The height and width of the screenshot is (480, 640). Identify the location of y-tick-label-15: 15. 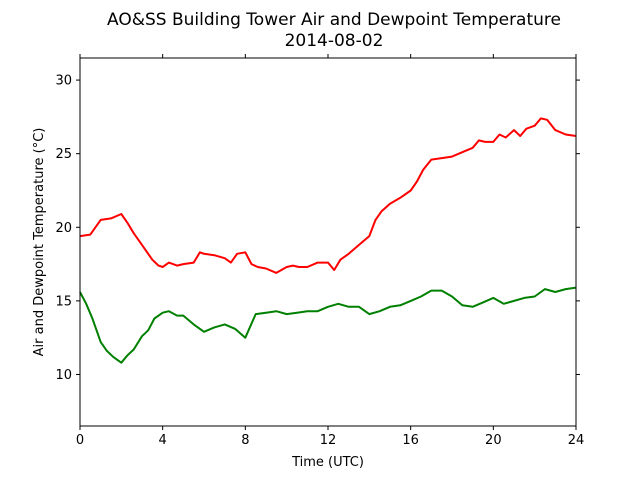
(63, 301).